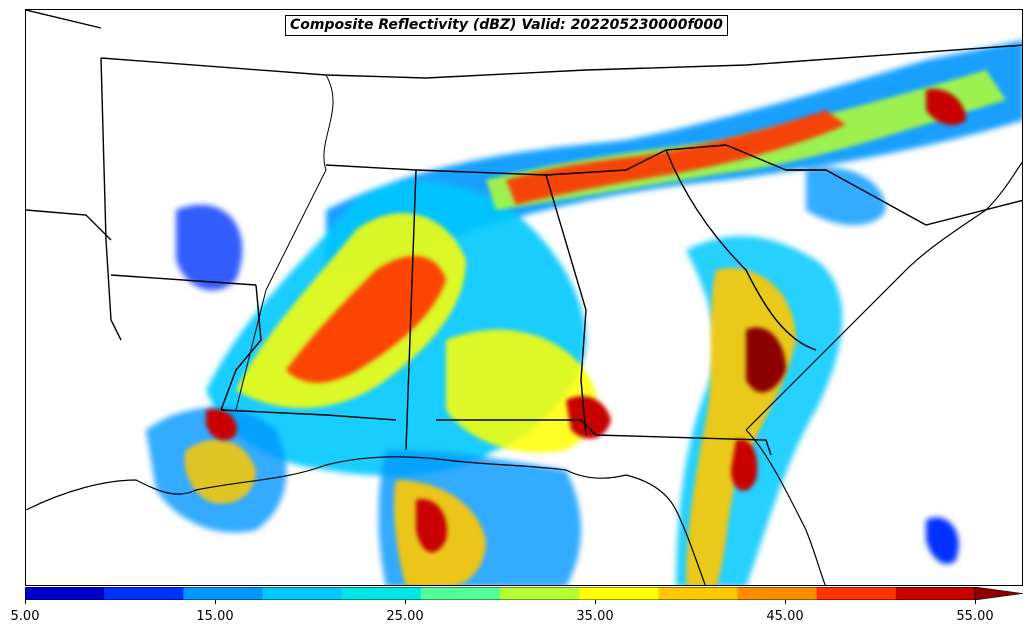  Describe the element at coordinates (785, 507) in the screenshot. I see `florida-coast` at that location.